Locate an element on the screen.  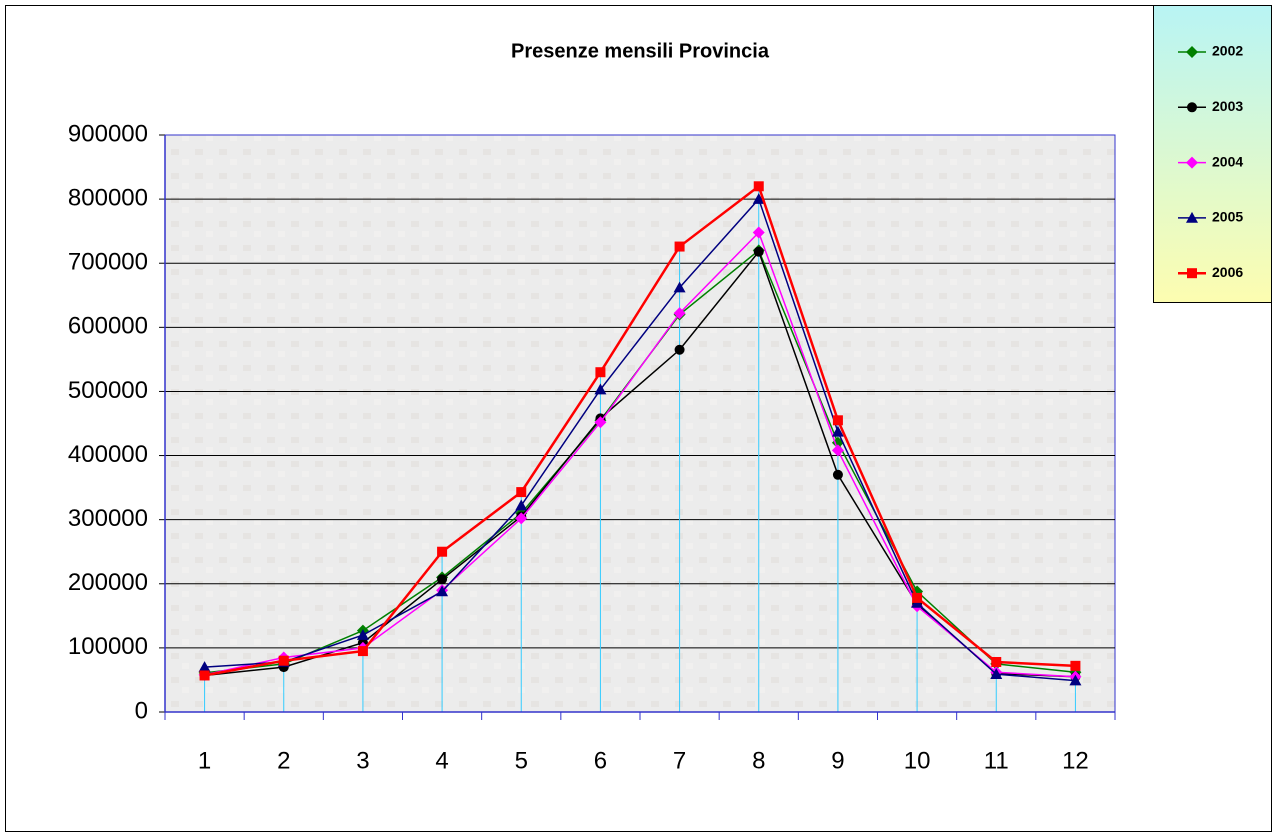
y-tick-label: 100000 is located at coordinates (108, 646).